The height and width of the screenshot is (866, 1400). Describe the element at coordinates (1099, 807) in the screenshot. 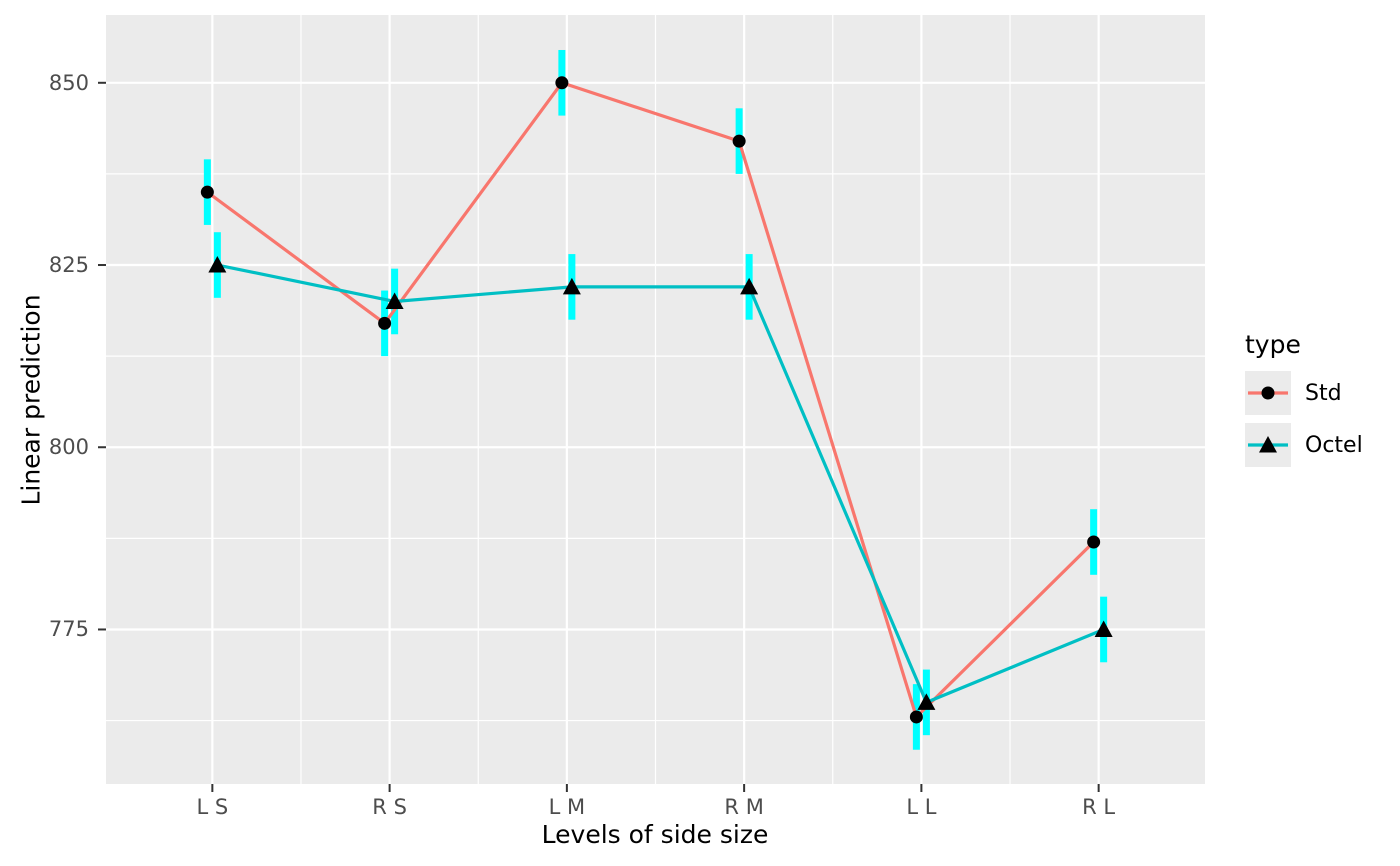

I see `x-axis-tick-label: R L` at that location.